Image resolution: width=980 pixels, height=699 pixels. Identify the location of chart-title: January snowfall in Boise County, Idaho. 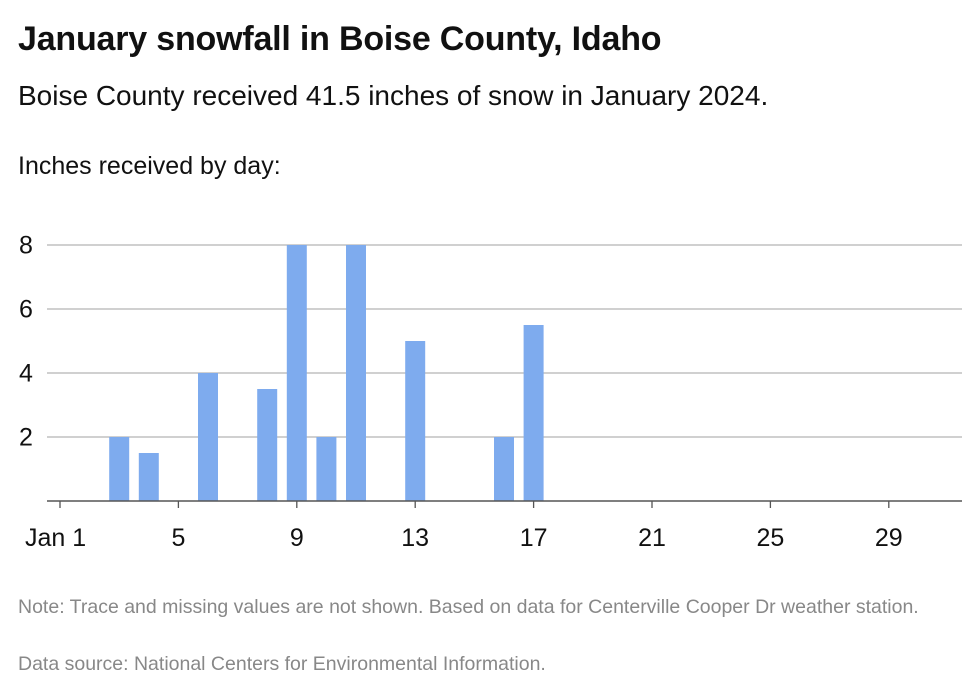
(340, 39).